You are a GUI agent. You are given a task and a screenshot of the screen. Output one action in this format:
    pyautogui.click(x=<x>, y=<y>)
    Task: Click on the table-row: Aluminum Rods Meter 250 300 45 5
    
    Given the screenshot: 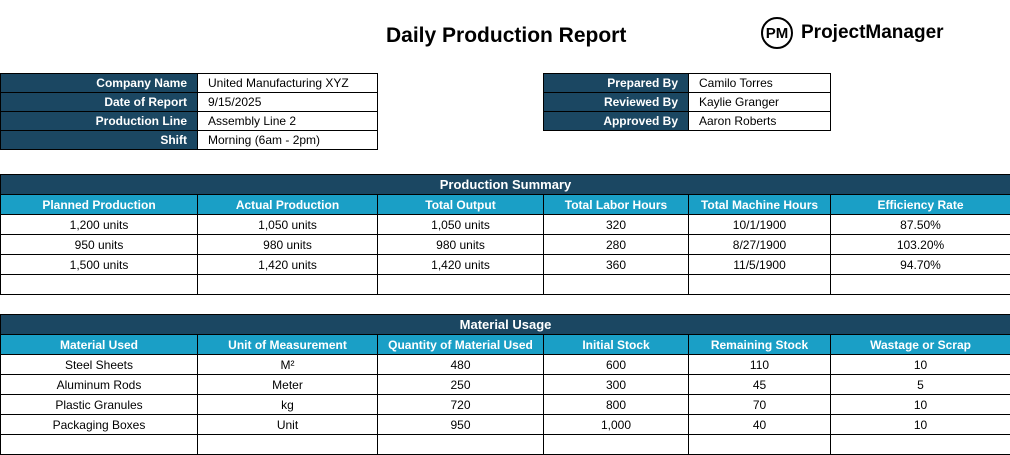 What is the action you would take?
    pyautogui.click(x=505, y=385)
    